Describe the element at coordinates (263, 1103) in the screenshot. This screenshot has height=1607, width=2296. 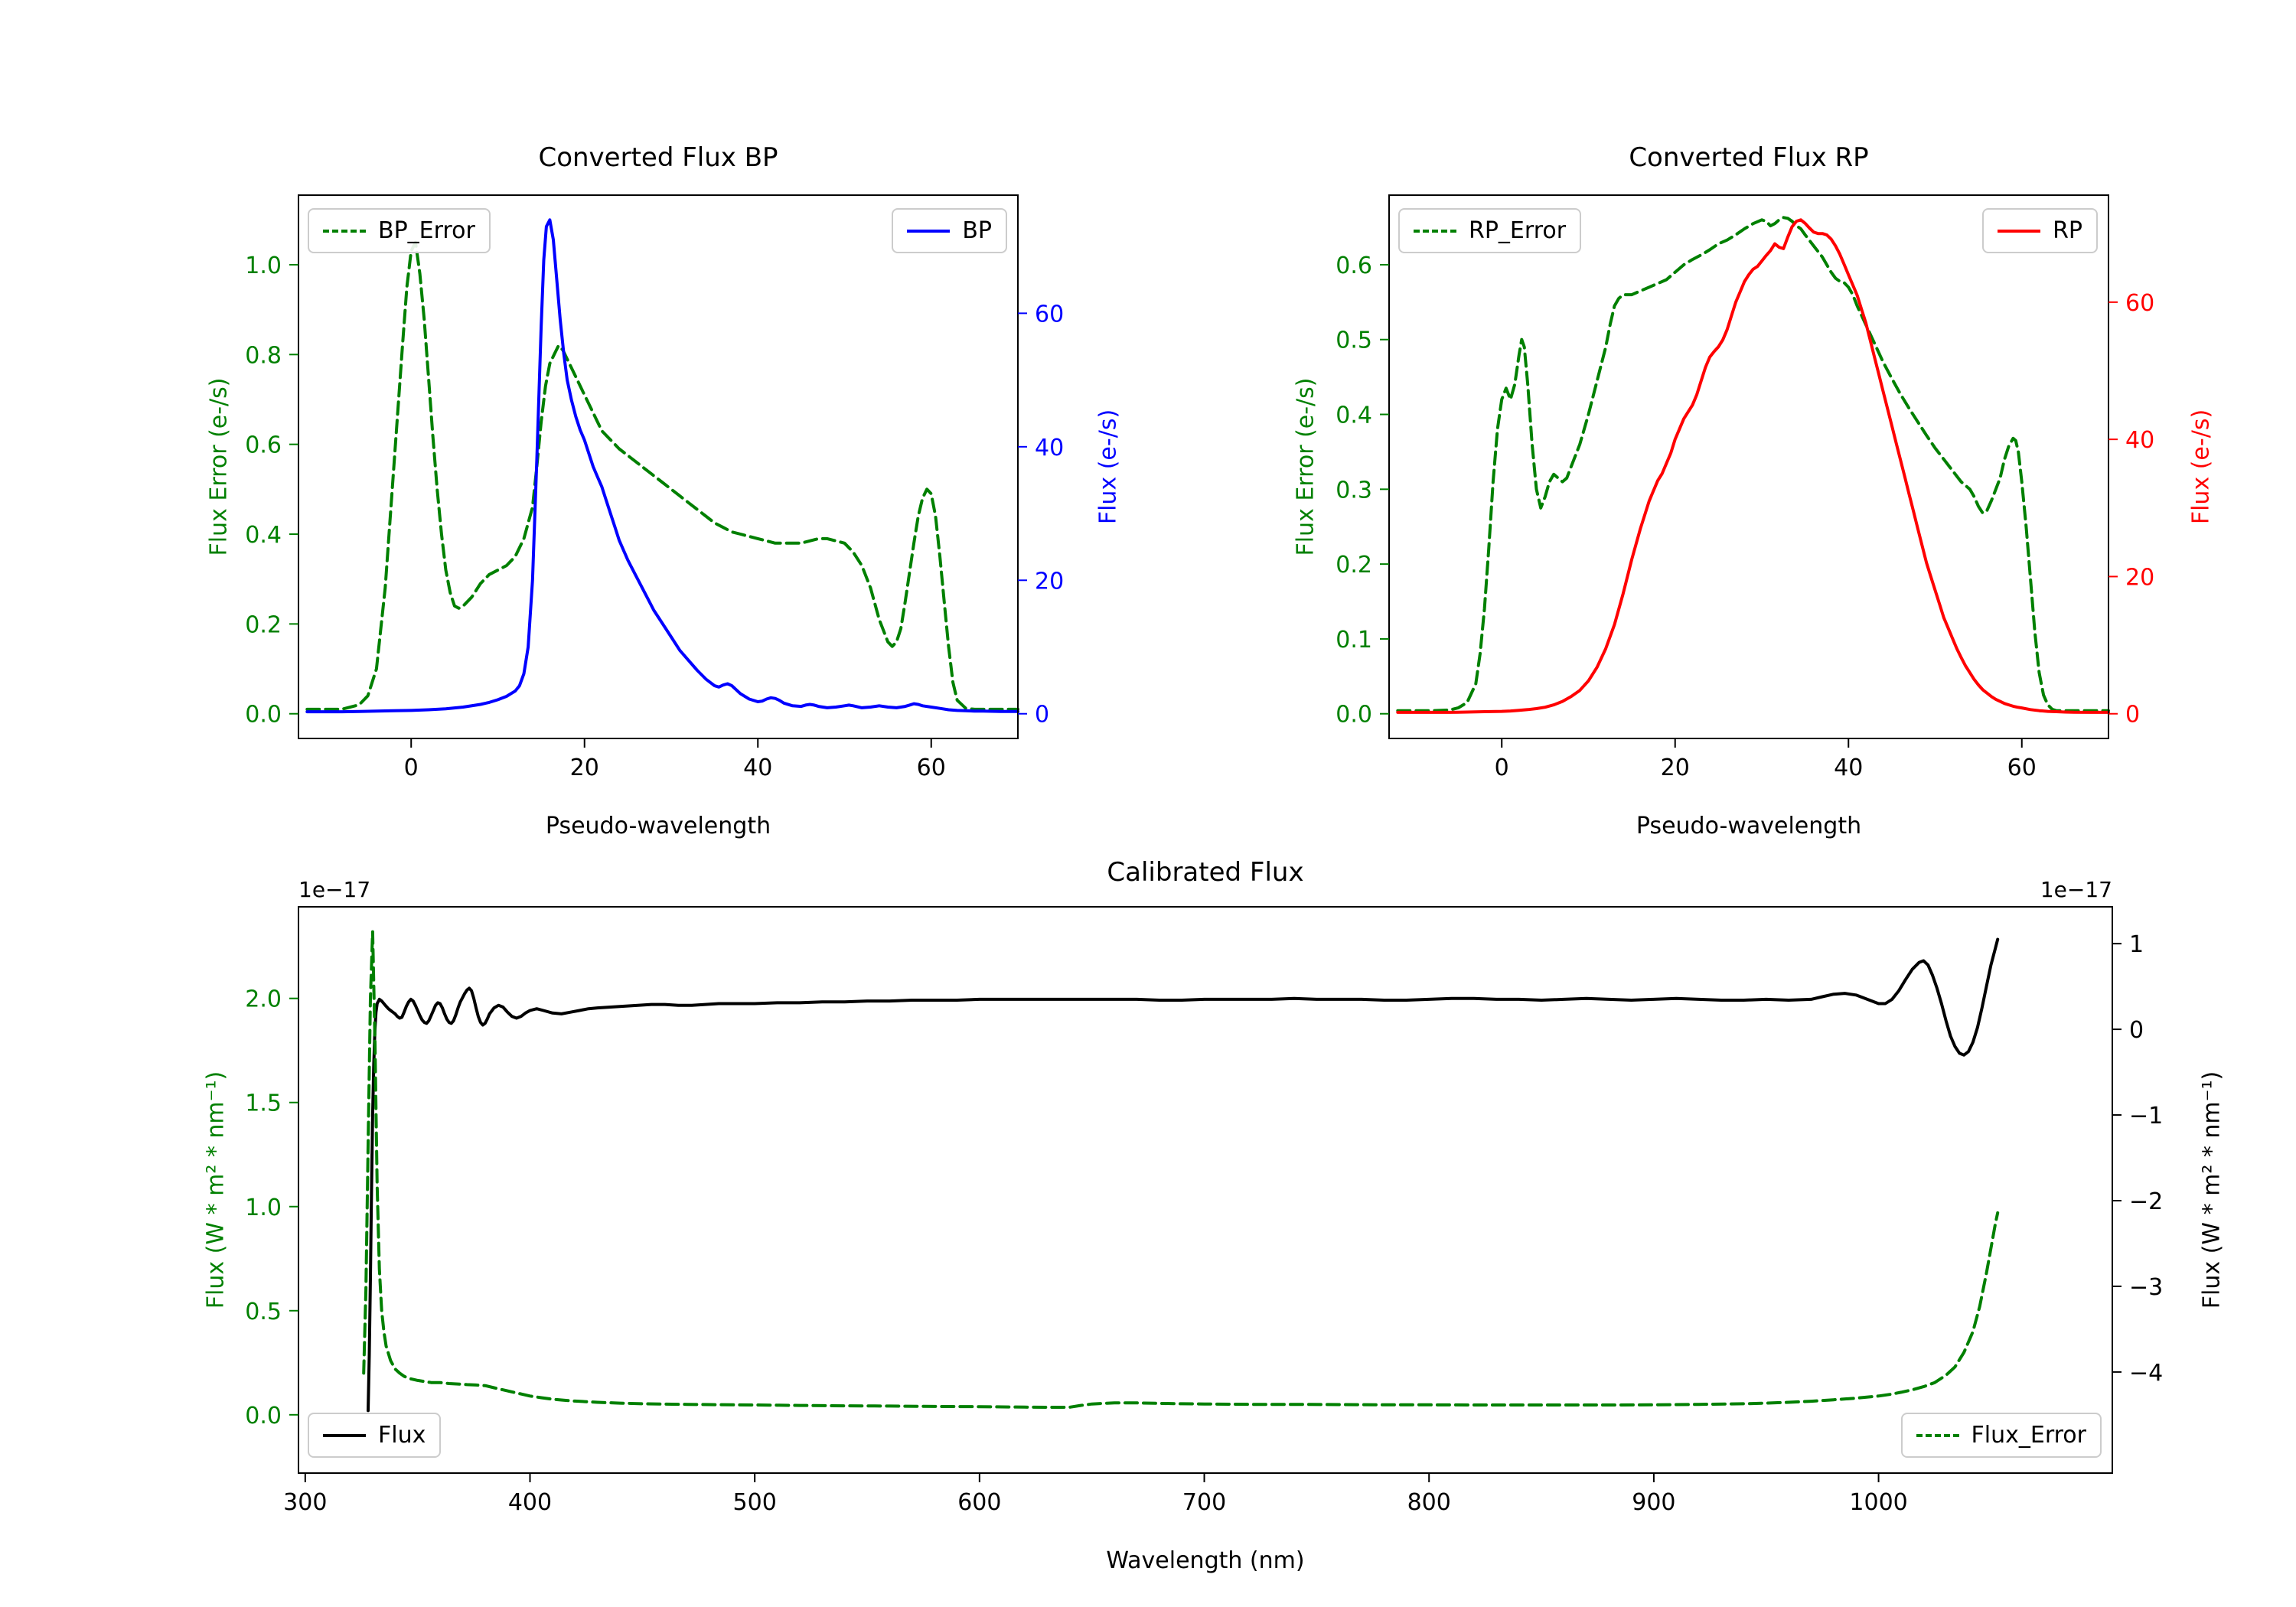
I see `cal-ytick-left-label: 1.5` at that location.